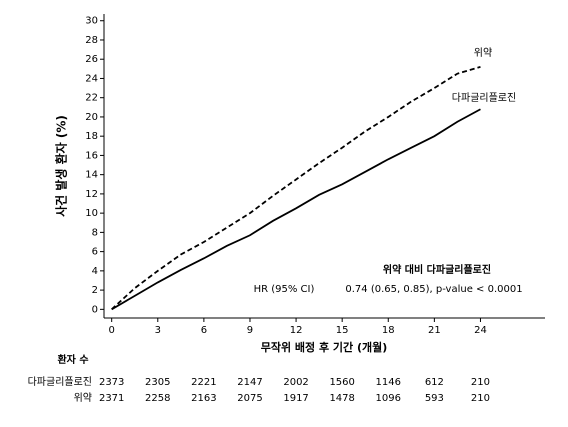 This screenshot has width=568, height=427. What do you see at coordinates (324, 347) in the screenshot?
I see `x-axis-label: 무작위 배정 후 기간 (개월)` at bounding box center [324, 347].